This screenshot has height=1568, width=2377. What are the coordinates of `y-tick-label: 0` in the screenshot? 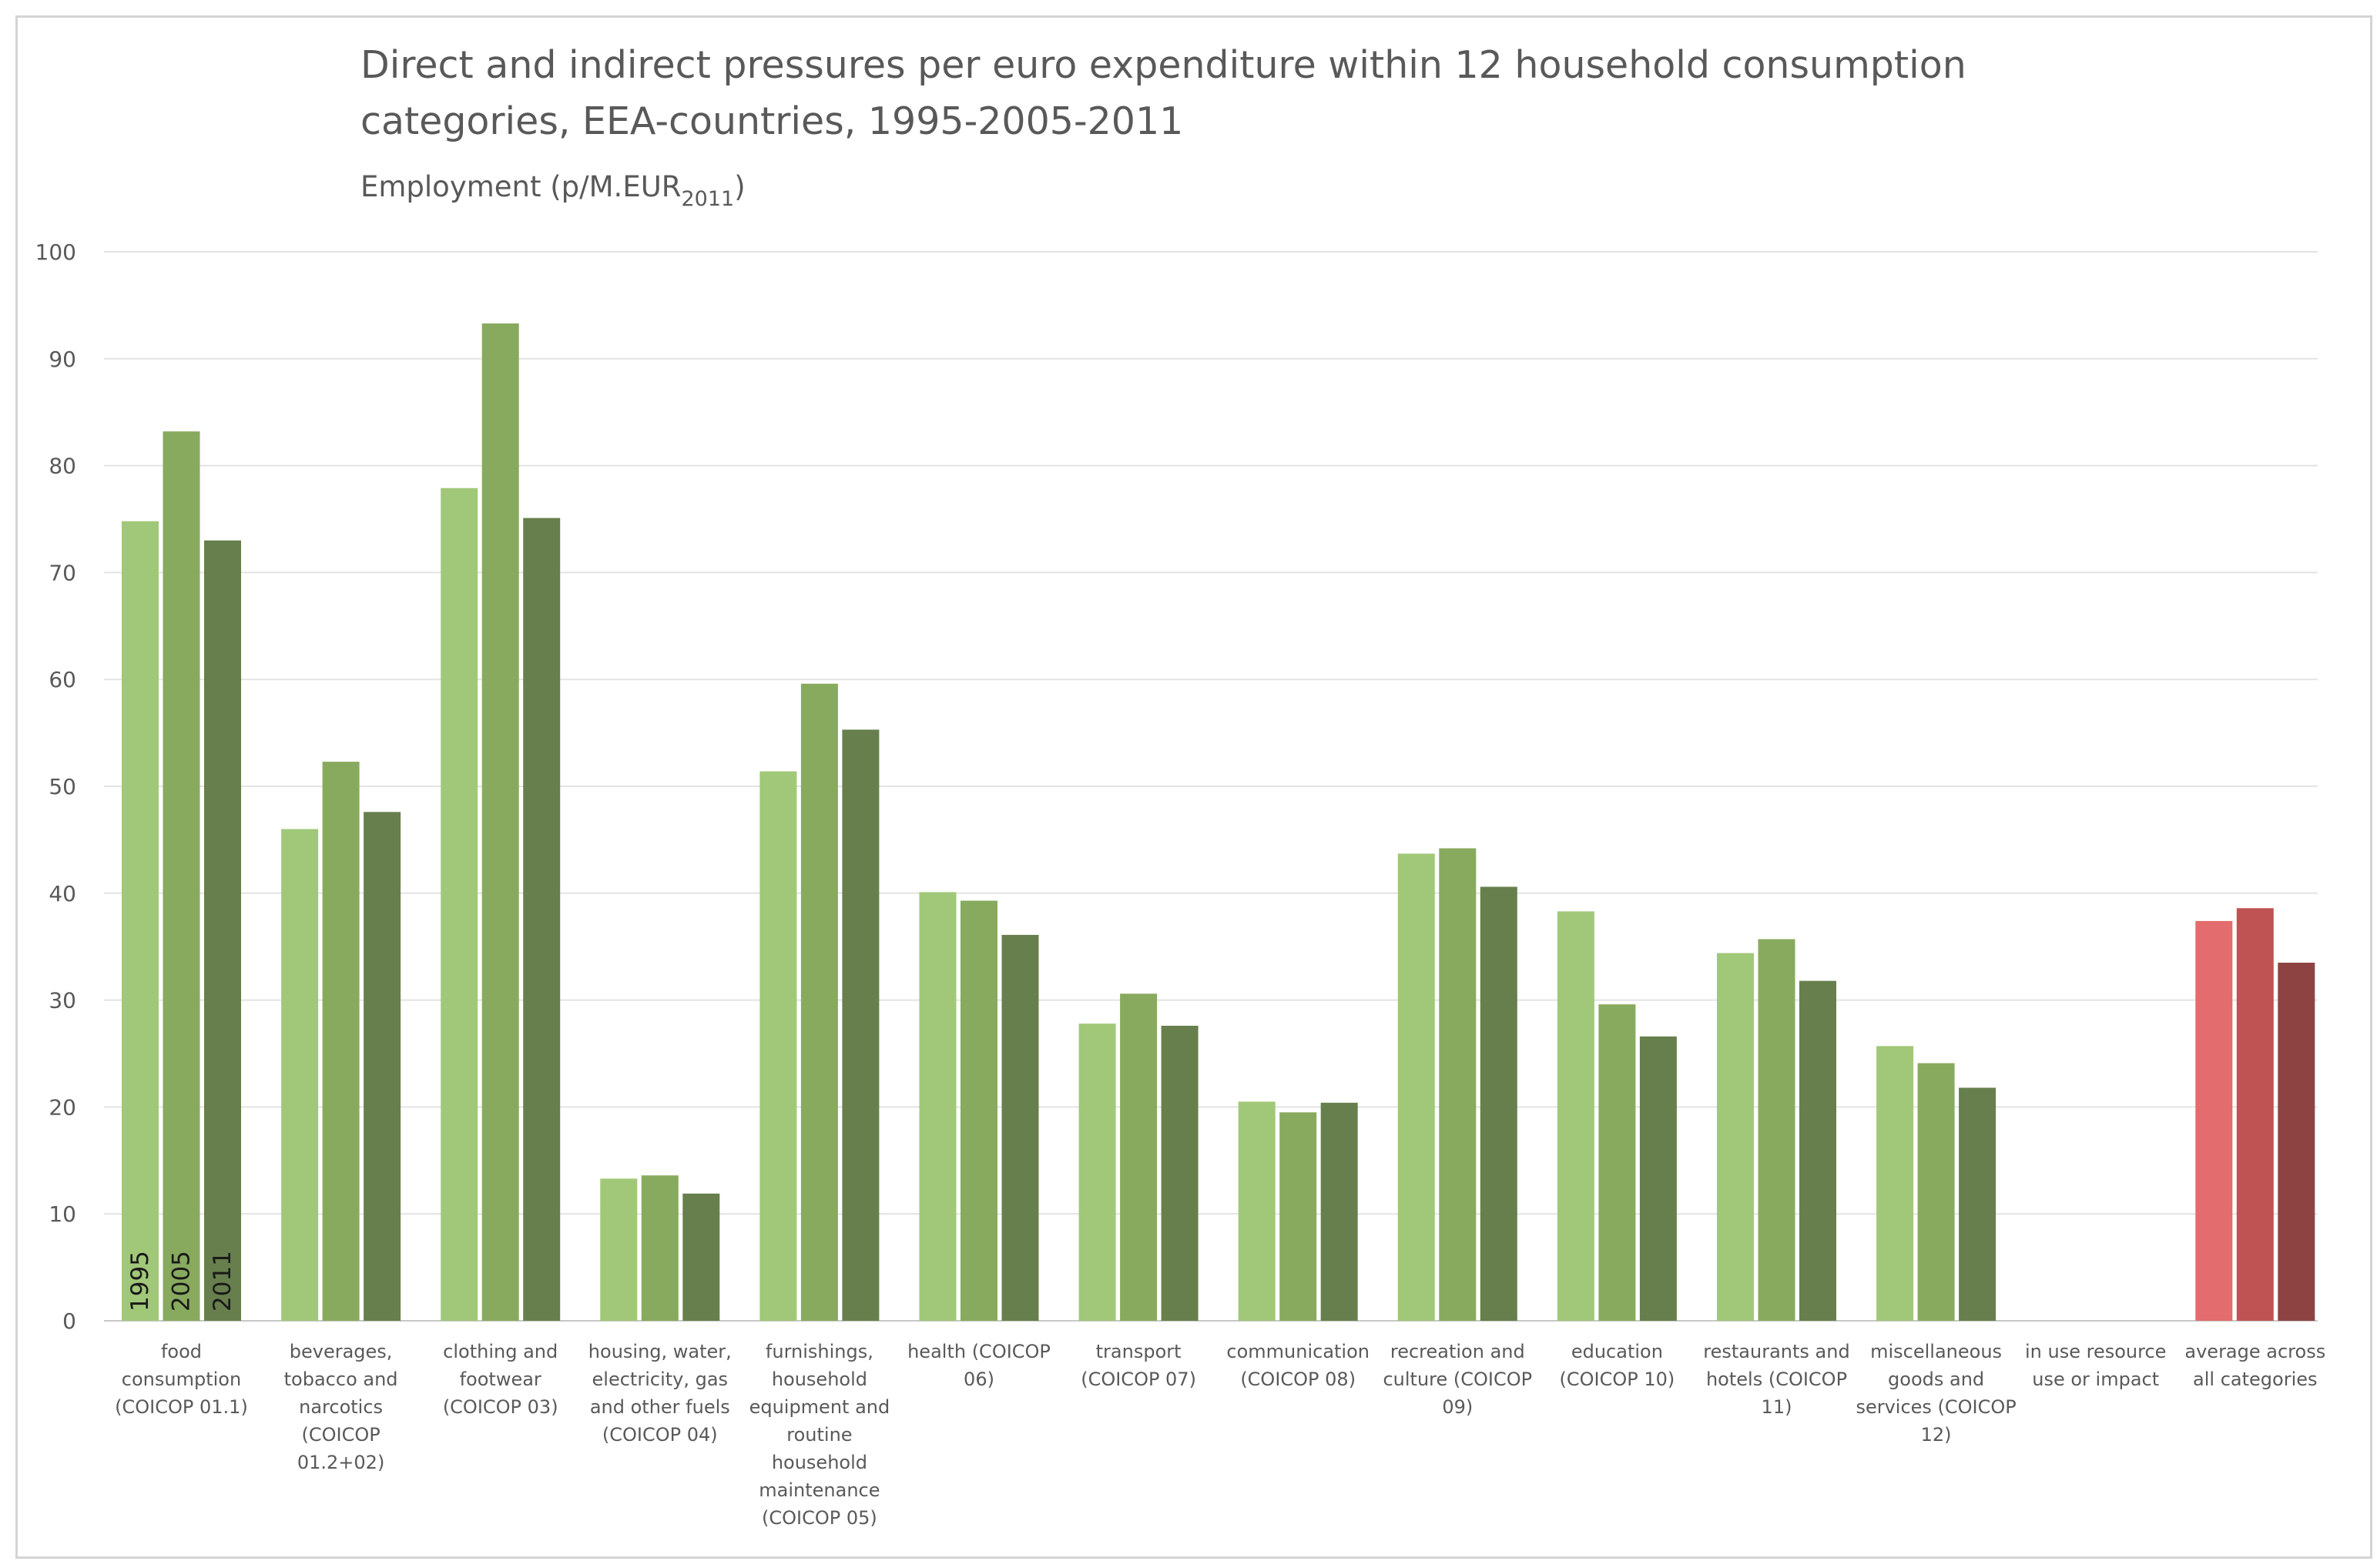 It's located at (69, 1321).